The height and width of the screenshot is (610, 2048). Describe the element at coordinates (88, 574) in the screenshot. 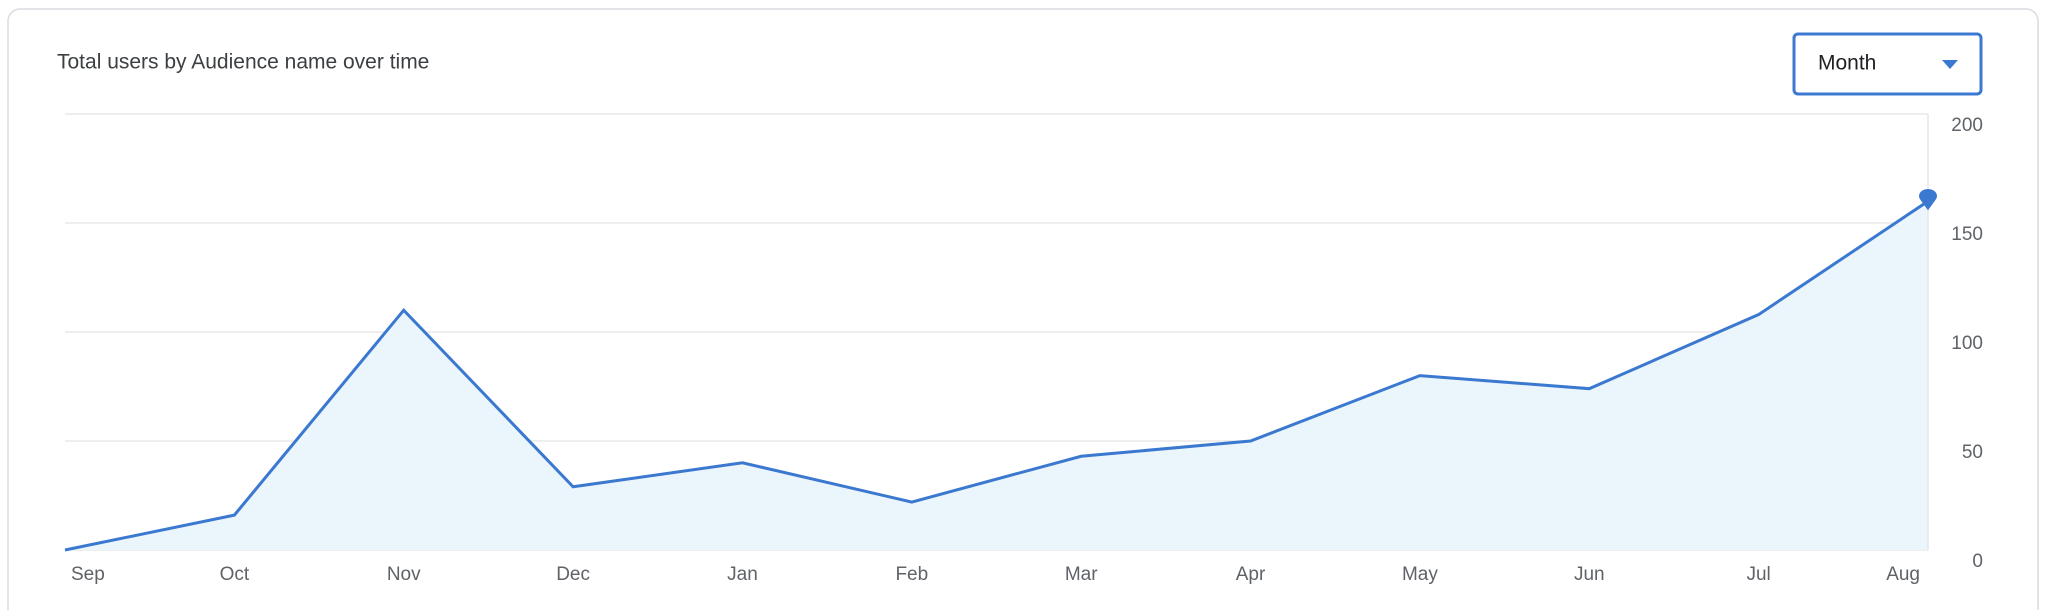

I see `x-tick-label: Sep` at that location.